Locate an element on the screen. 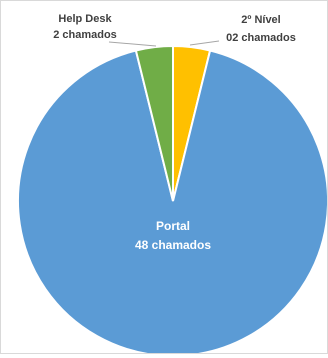  label-help-desk: Help Desk 2 chamados is located at coordinates (105, 30).